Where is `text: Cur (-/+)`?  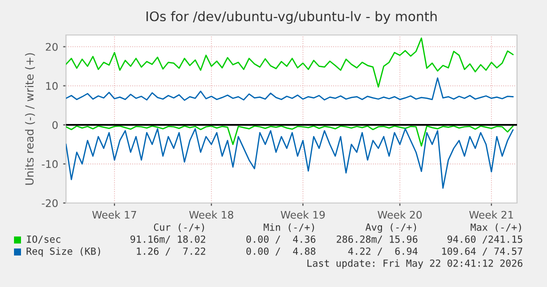
text: Cur (-/+) is located at coordinates (179, 227).